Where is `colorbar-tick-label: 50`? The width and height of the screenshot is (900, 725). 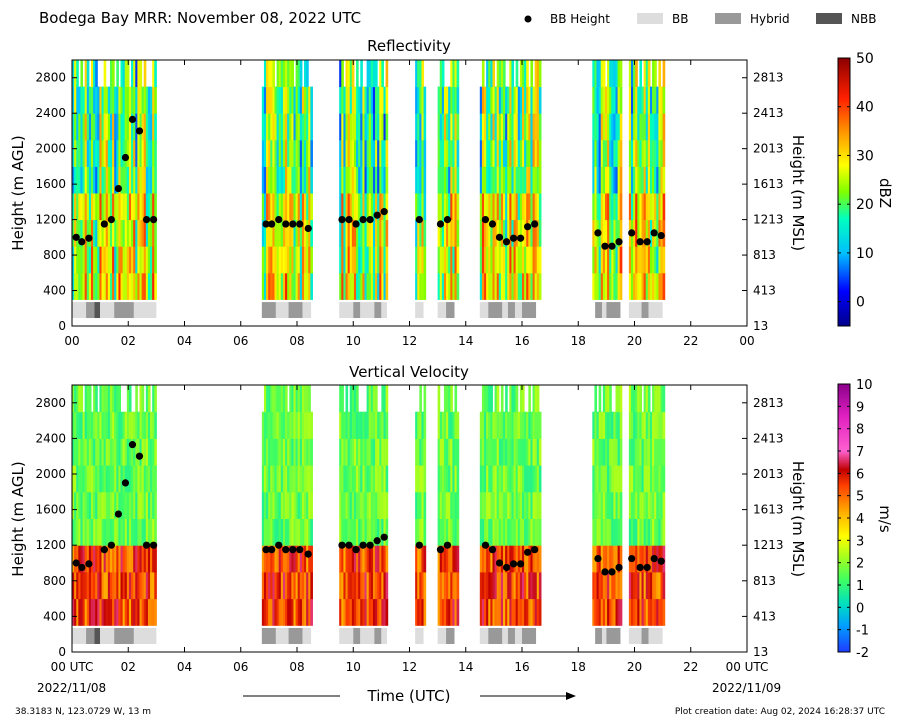 colorbar-tick-label: 50 is located at coordinates (865, 59).